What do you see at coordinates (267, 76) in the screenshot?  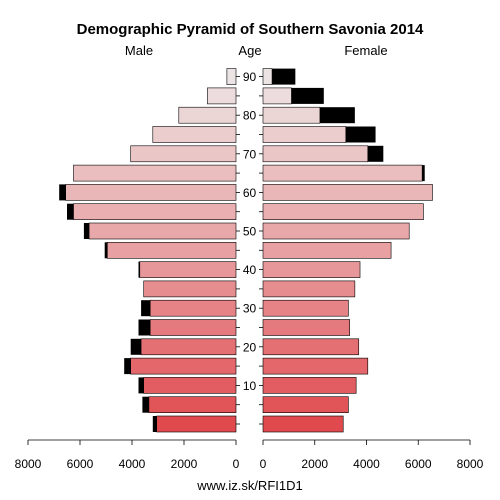 I see `female-bar-90plus` at bounding box center [267, 76].